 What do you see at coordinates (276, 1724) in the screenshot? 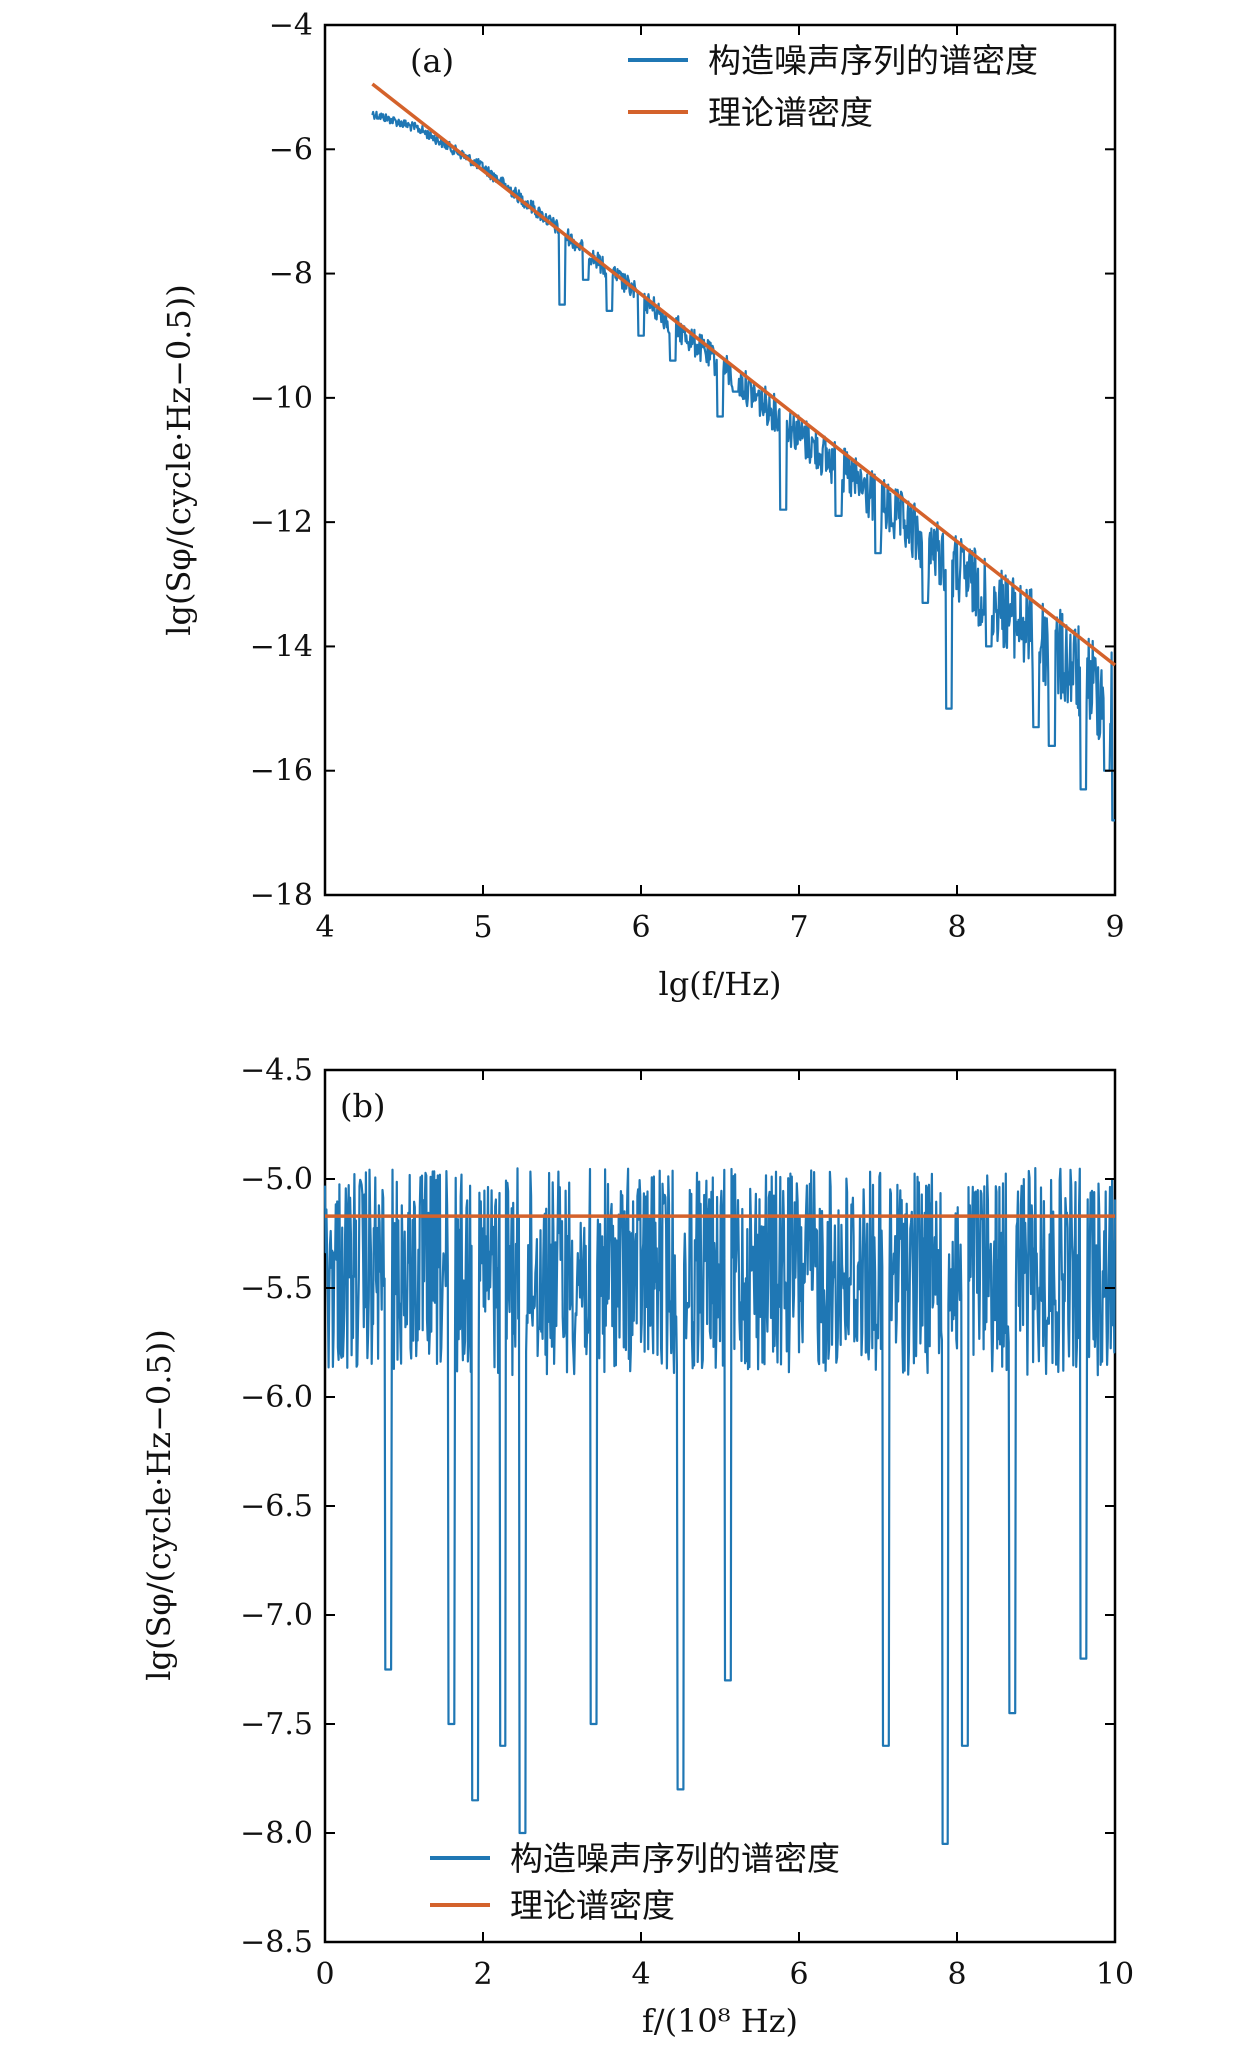
I see `y-tick-label: −7.5` at bounding box center [276, 1724].